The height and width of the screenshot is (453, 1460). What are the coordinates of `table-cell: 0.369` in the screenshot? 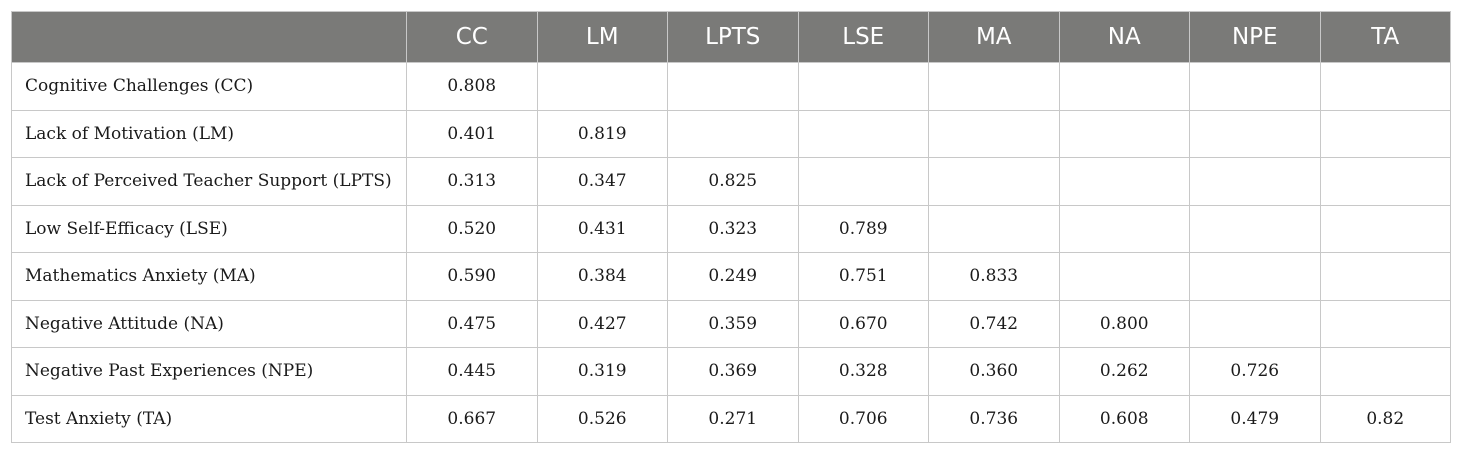 It's located at (733, 371).